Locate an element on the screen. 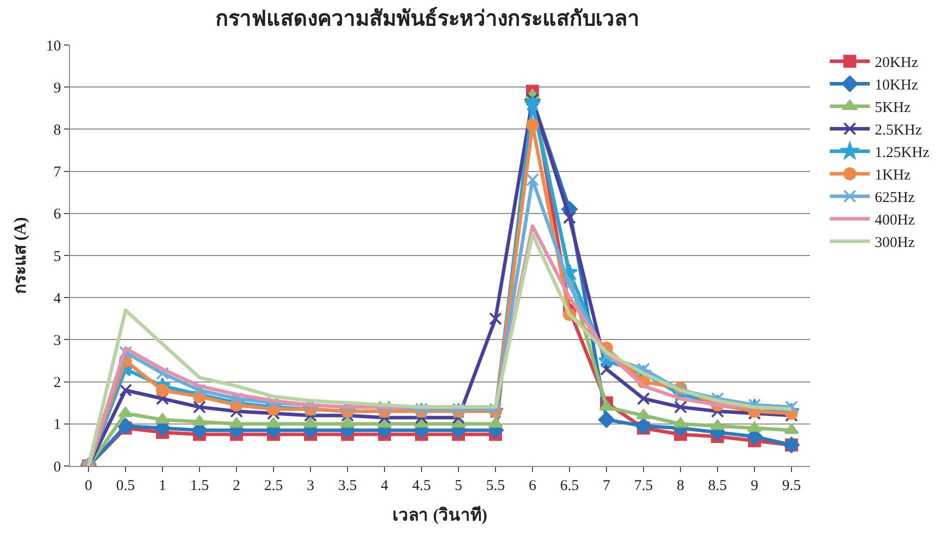 The image size is (950, 541). legend-label: 625Hz is located at coordinates (895, 198).